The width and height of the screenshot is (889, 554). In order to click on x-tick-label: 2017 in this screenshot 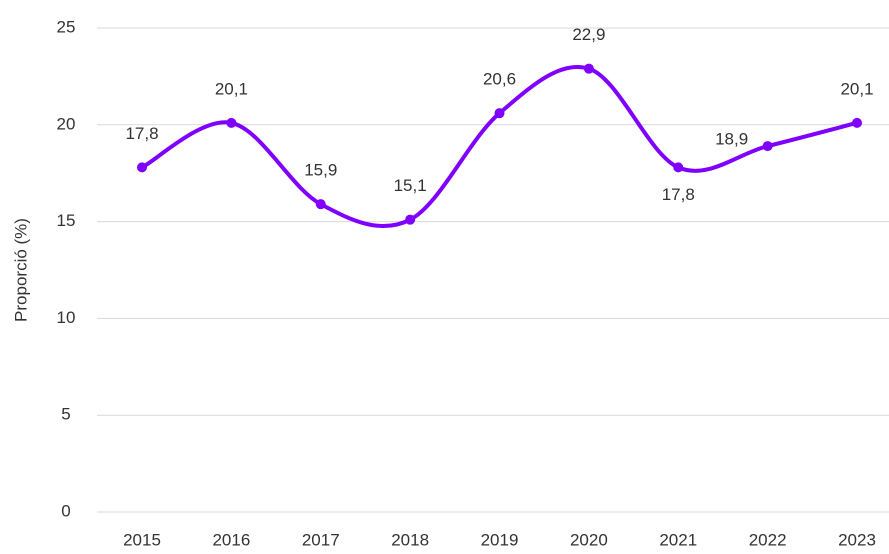, I will do `click(321, 539)`.